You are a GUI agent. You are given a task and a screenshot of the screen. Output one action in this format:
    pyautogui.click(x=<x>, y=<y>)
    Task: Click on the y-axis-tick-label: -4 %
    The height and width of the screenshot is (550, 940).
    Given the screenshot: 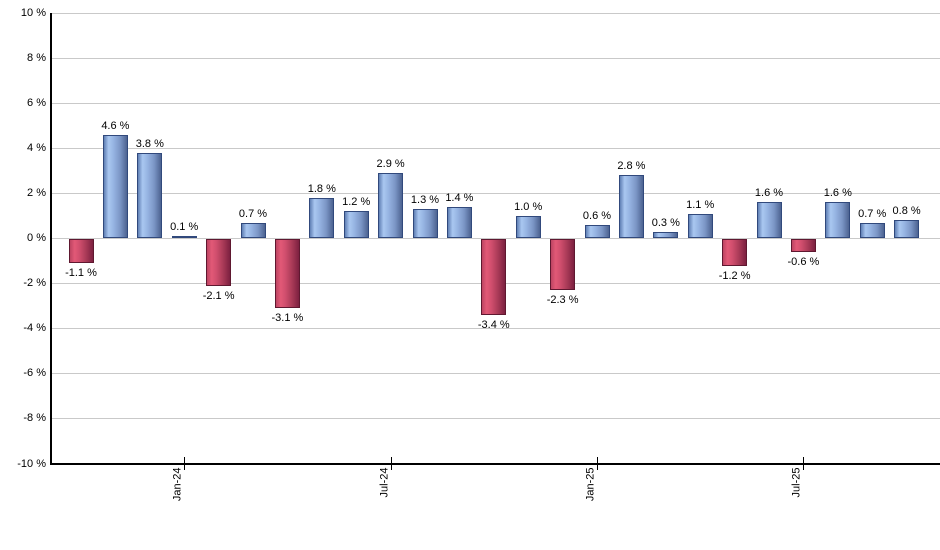 What is the action you would take?
    pyautogui.click(x=34, y=328)
    